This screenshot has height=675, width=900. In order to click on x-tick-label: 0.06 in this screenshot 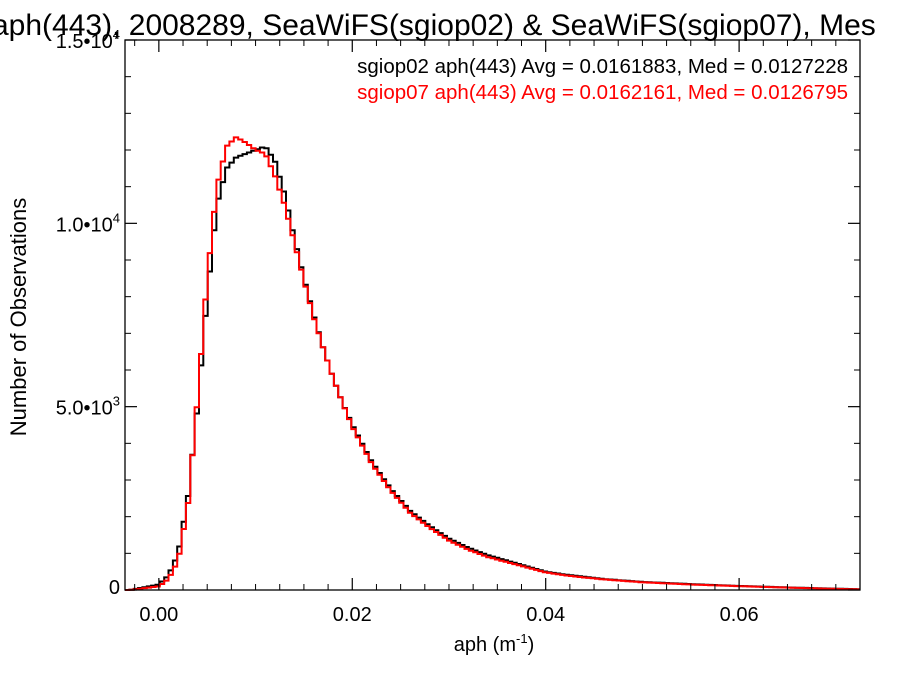, I will do `click(739, 615)`.